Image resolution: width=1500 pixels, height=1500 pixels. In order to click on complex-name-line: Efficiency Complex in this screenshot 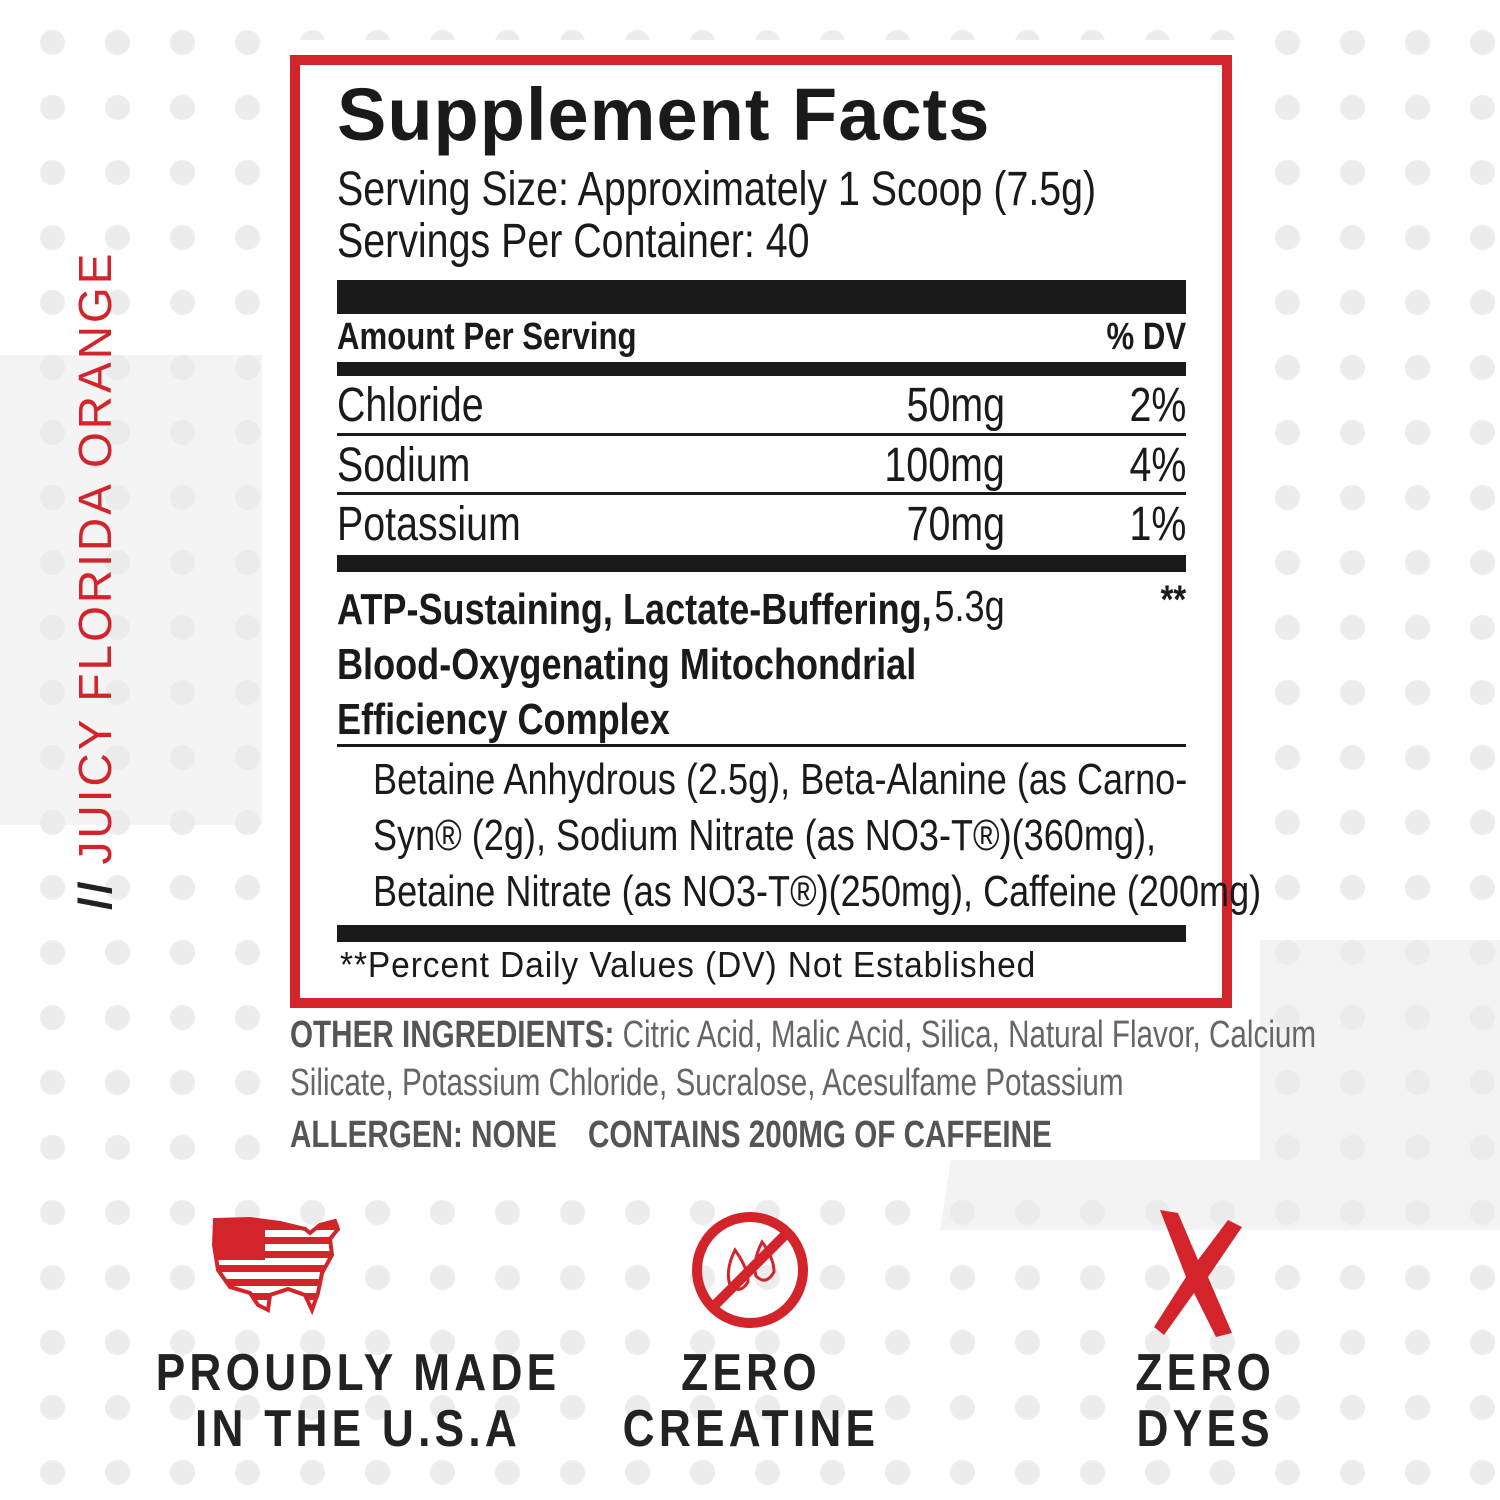, I will do `click(503, 719)`.